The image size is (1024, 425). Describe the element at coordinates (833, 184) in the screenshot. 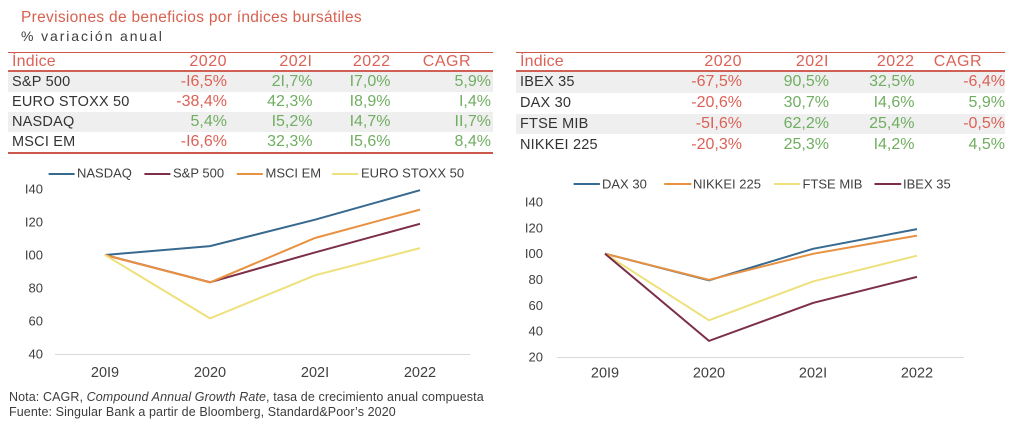

I see `svg-text: FTSE MIB` at that location.